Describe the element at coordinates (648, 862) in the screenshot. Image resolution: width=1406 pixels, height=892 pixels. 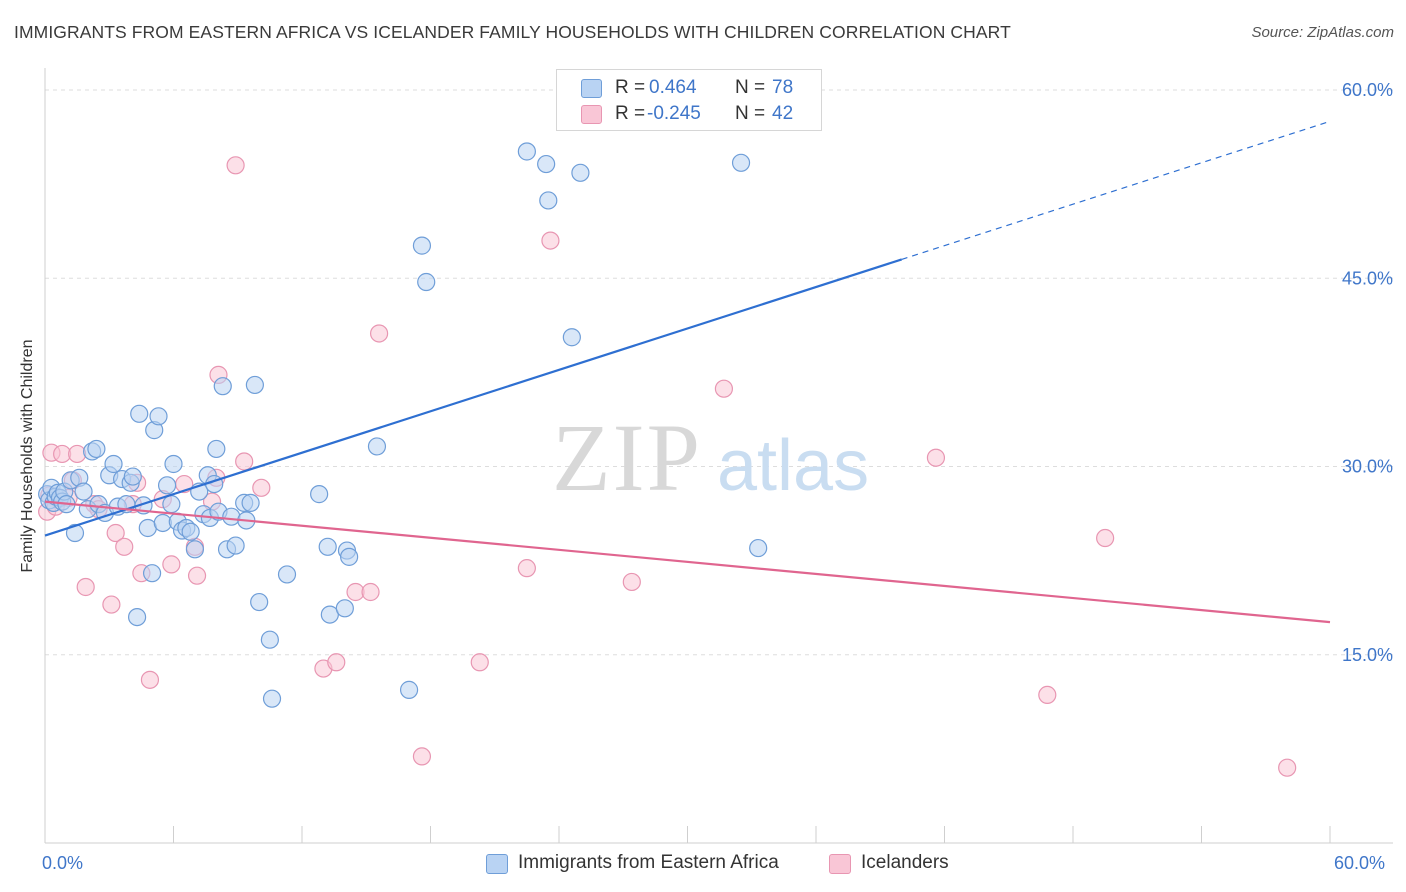
I see `legend-label: Immigrants from Eastern Africa` at that location.